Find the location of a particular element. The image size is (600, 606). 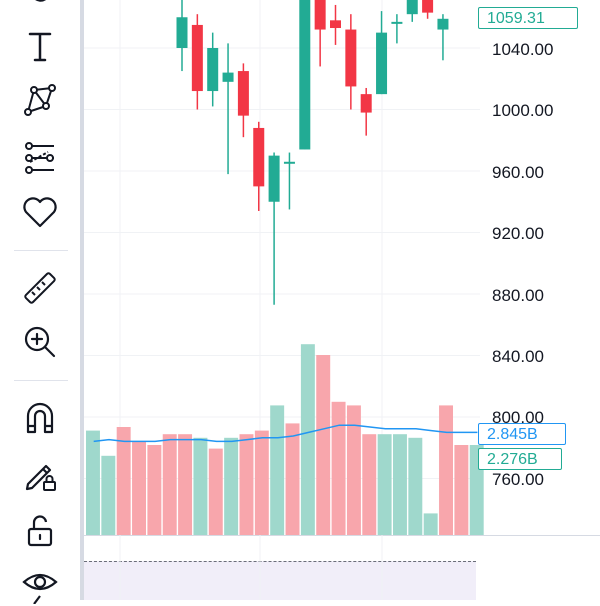

magnet-icon is located at coordinates (40, 418).